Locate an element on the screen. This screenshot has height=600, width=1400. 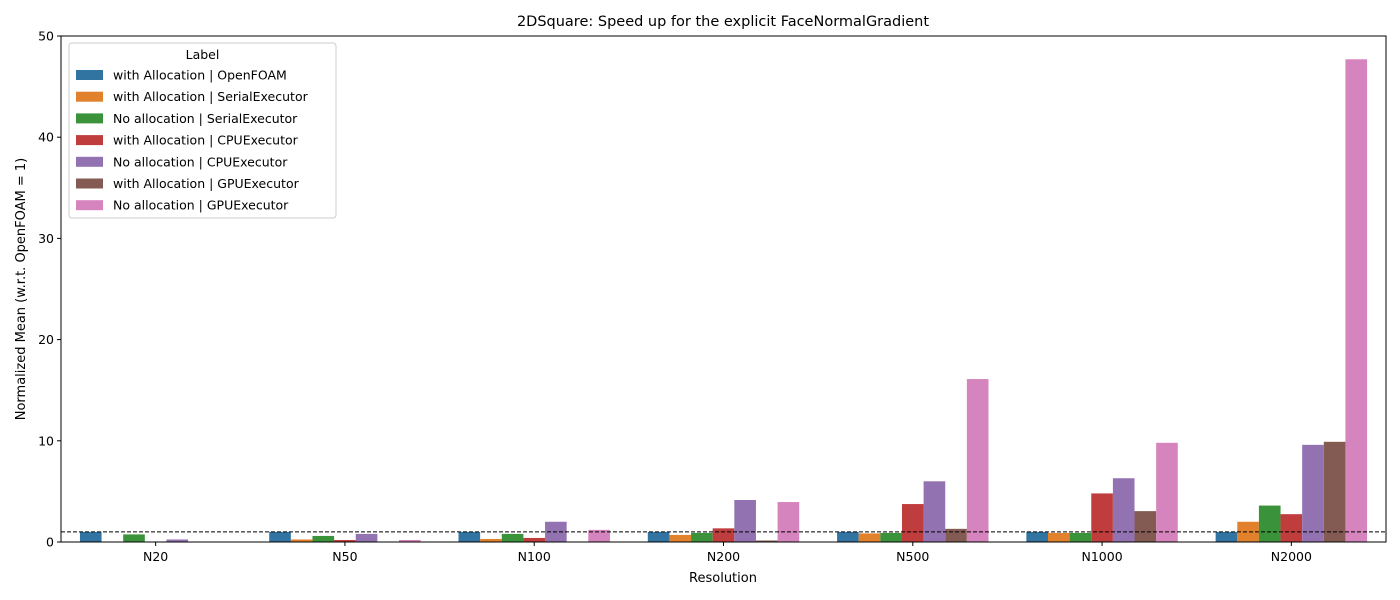
legend-label: with Allocation | SerialExecutor is located at coordinates (211, 96).